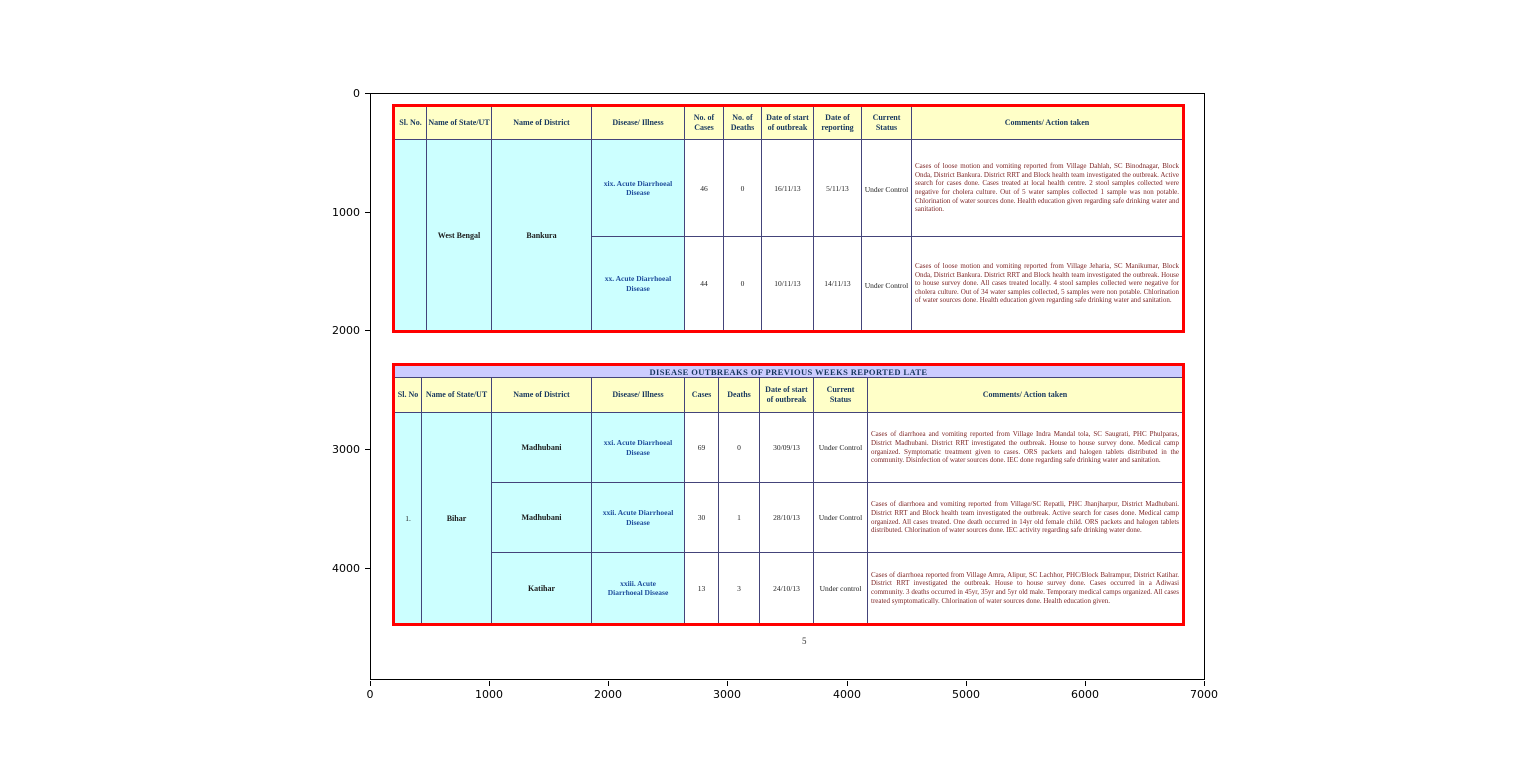 This screenshot has width=1536, height=767. I want to click on y-tick-label: 3000, so click(346, 449).